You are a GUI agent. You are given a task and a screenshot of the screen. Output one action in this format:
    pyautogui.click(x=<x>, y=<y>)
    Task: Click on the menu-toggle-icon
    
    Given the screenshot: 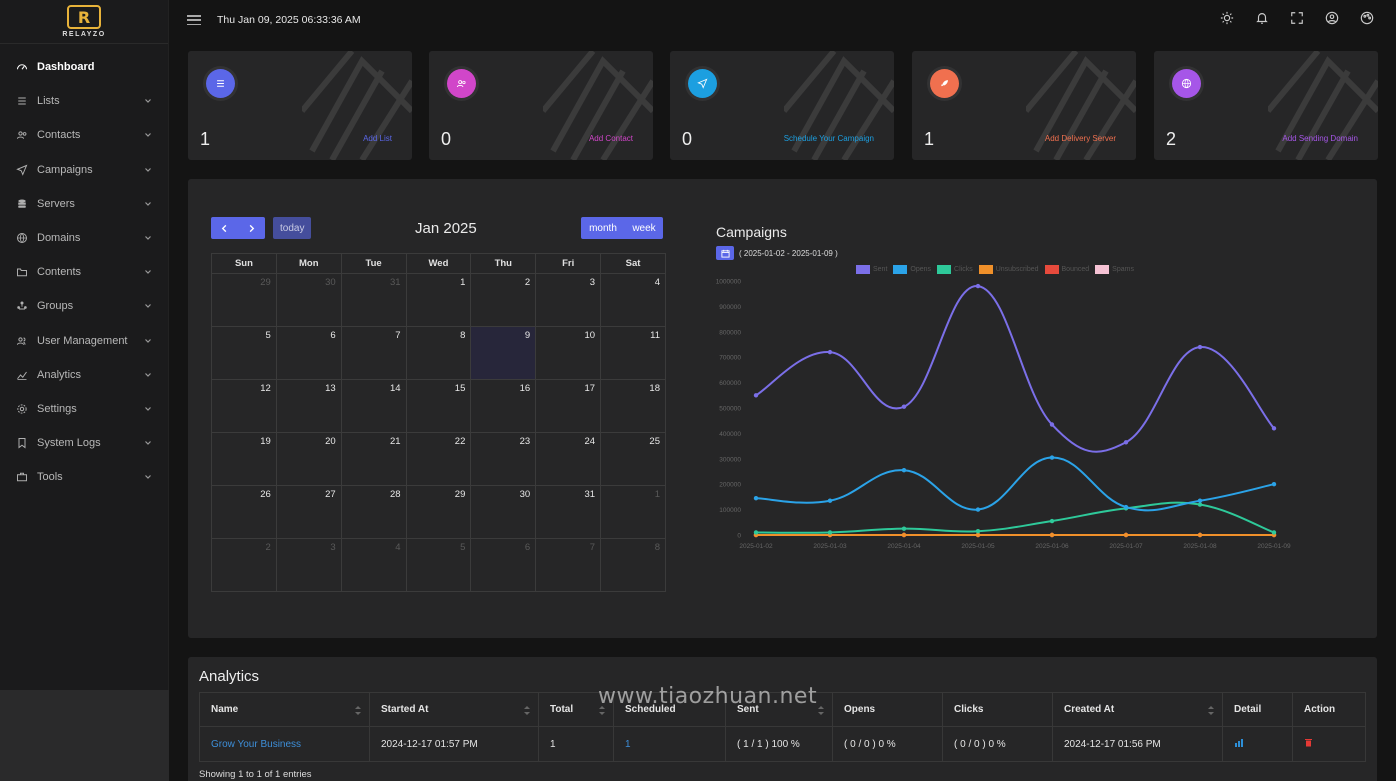 What is the action you would take?
    pyautogui.click(x=194, y=20)
    